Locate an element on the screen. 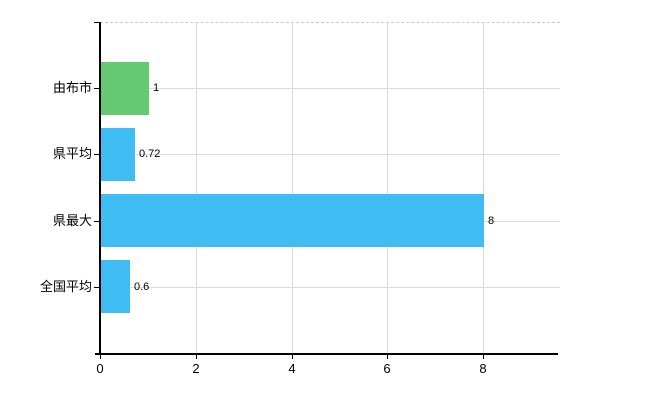  x-axis-tick-label: 2 is located at coordinates (196, 368).